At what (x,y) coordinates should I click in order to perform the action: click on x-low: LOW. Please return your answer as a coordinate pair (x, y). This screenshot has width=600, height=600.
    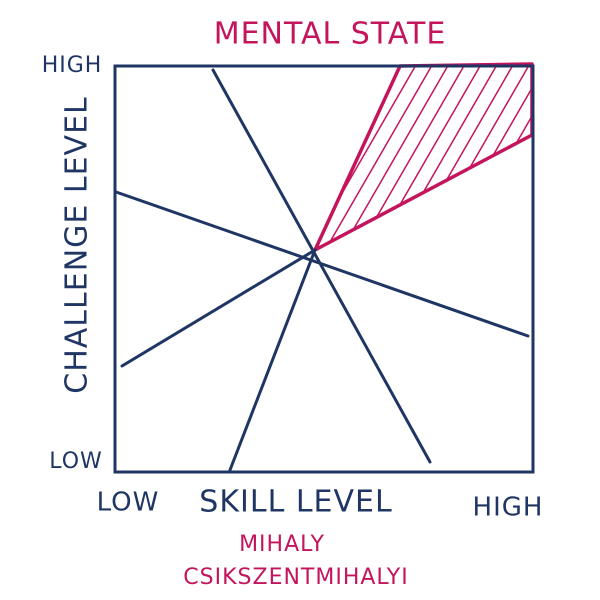
    Looking at the image, I should click on (128, 503).